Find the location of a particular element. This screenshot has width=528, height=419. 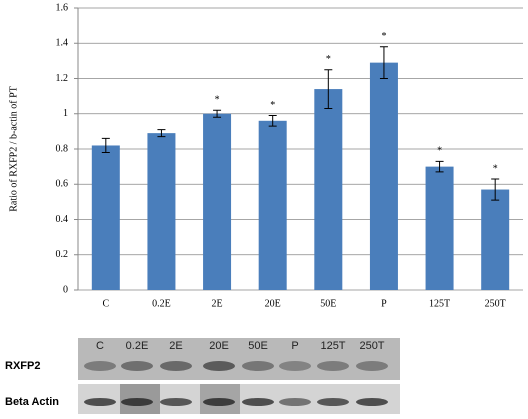

x-tick-label: 50E is located at coordinates (328, 303).